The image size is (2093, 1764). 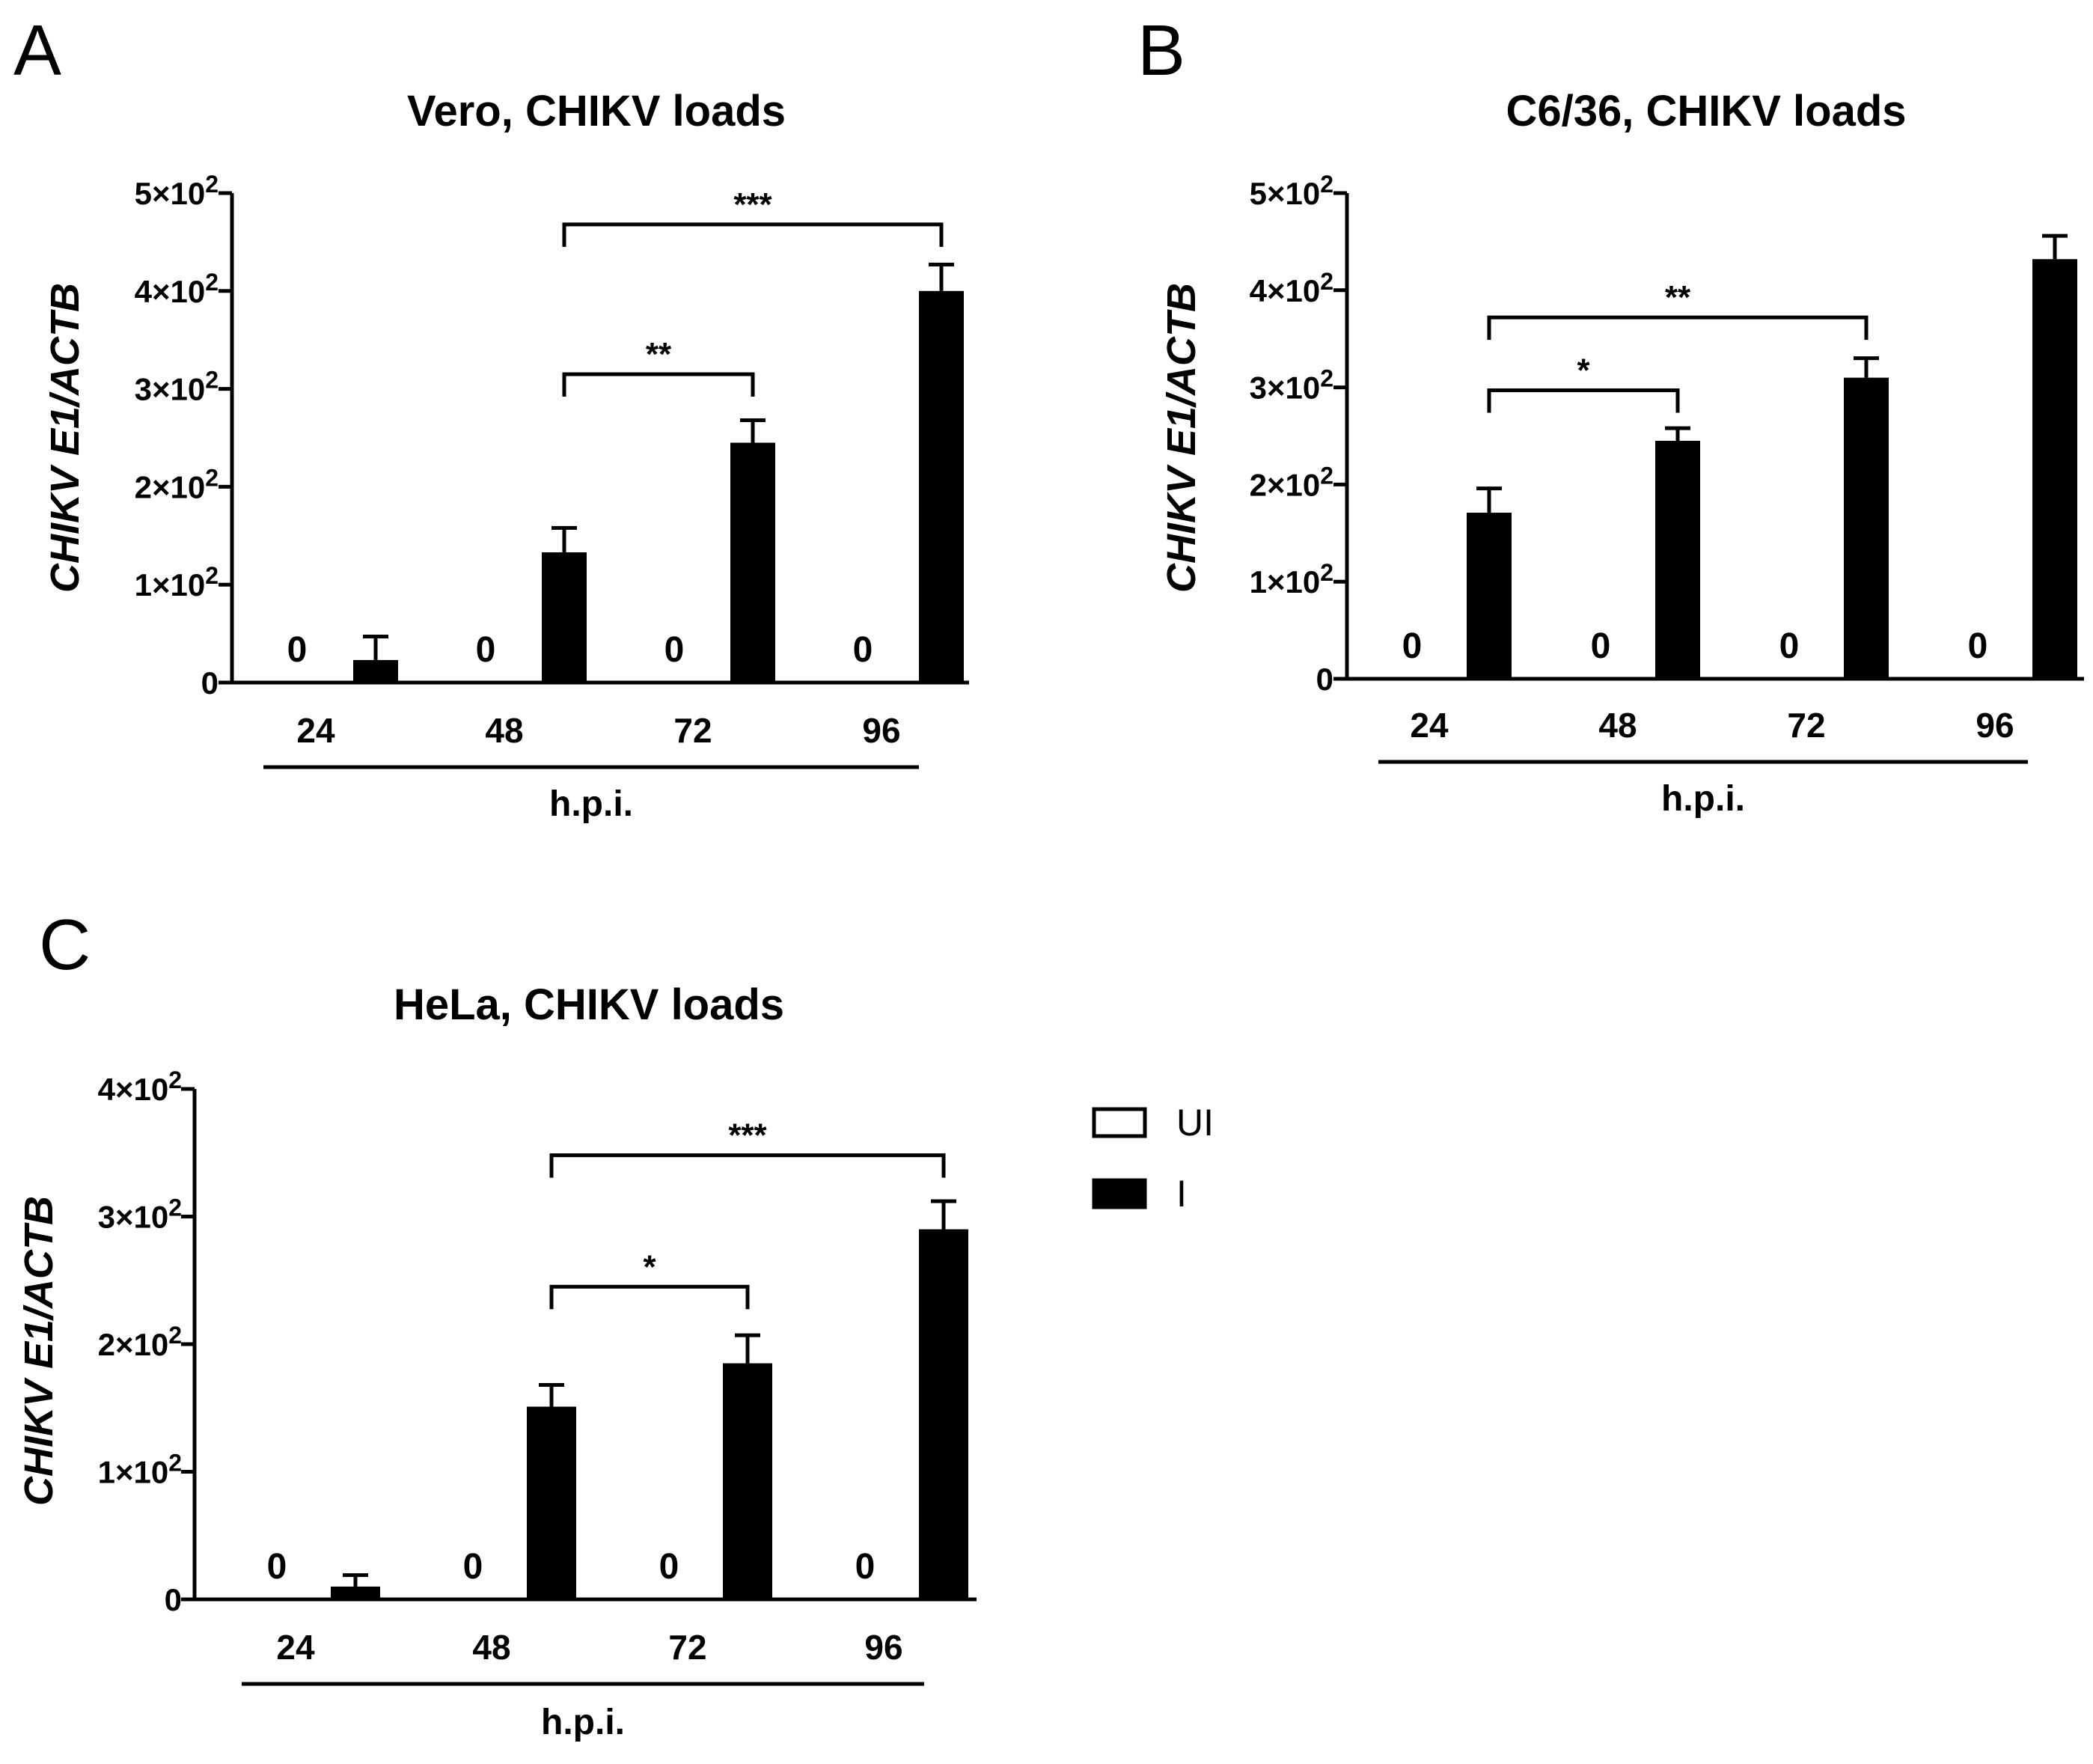 What do you see at coordinates (589, 1004) in the screenshot?
I see `chart-title: HeLa, CHIKV loads` at bounding box center [589, 1004].